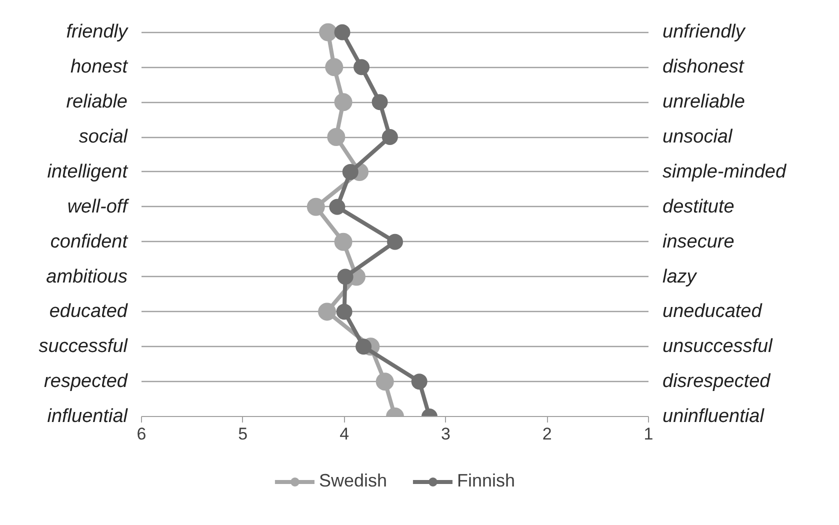 The width and height of the screenshot is (839, 525). Describe the element at coordinates (83, 347) in the screenshot. I see `y-tick-label: successful` at that location.